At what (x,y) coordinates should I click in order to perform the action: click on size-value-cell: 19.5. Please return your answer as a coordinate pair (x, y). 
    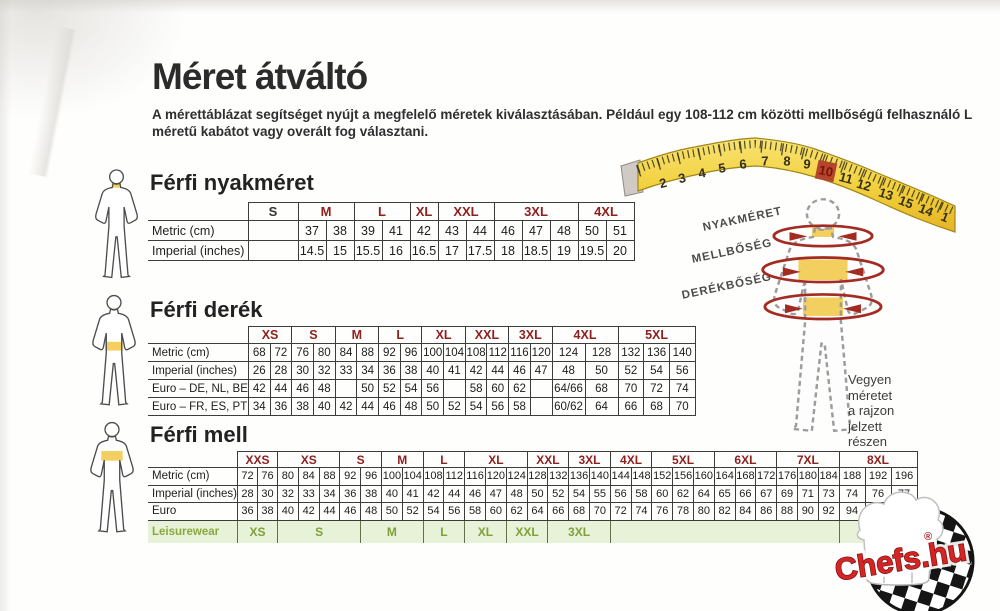
    Looking at the image, I should click on (592, 250).